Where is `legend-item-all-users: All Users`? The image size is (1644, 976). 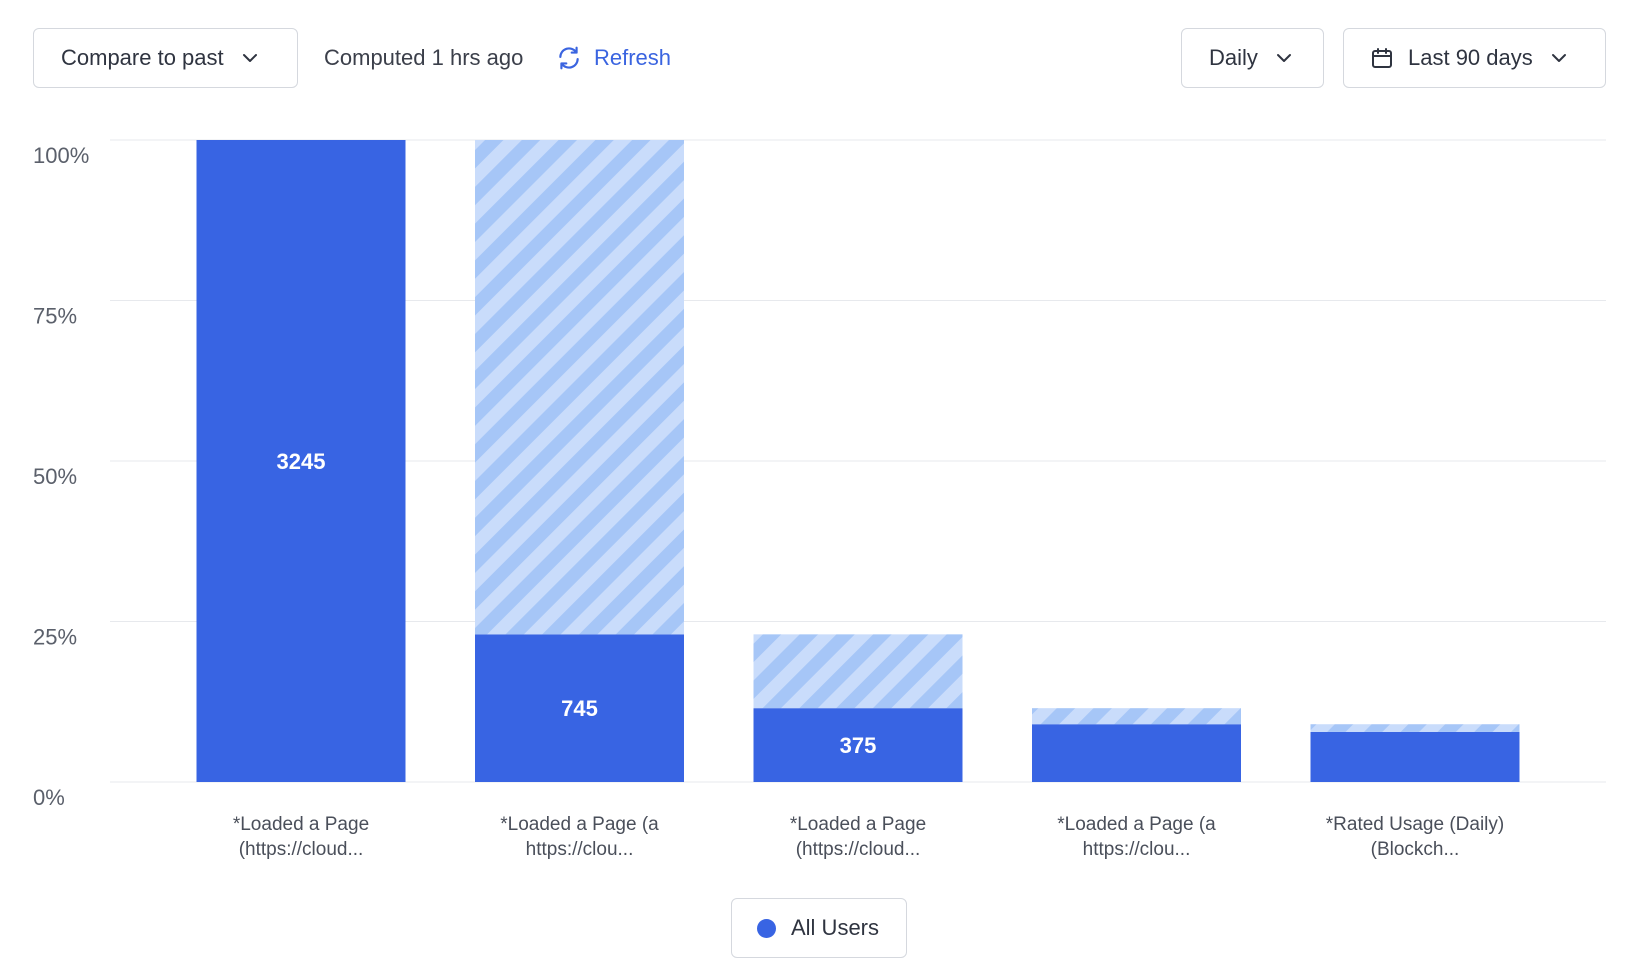 legend-item-all-users: All Users is located at coordinates (819, 928).